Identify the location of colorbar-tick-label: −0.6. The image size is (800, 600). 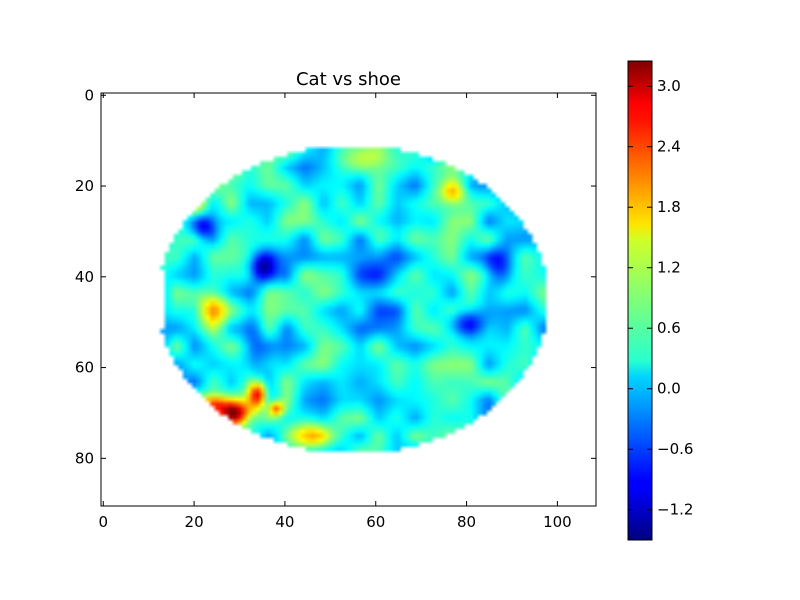
(675, 449).